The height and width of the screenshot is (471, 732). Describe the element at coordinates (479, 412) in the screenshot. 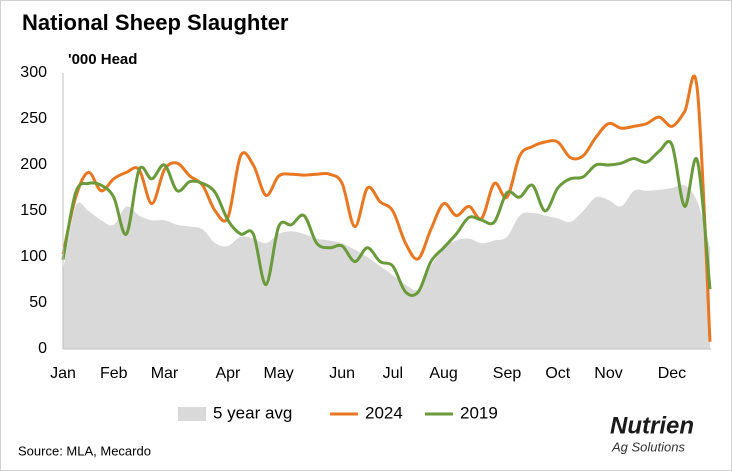

I see `legend-label: 2019` at that location.